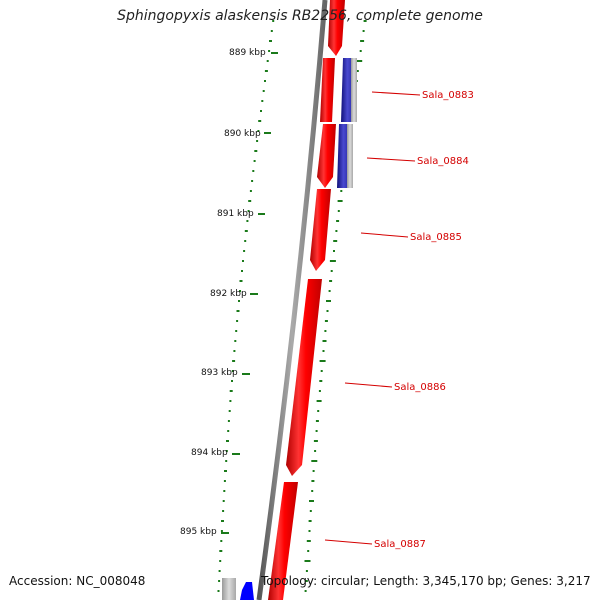  What do you see at coordinates (420, 387) in the screenshot?
I see `gene-label-sala-0886: Sala_0886` at bounding box center [420, 387].